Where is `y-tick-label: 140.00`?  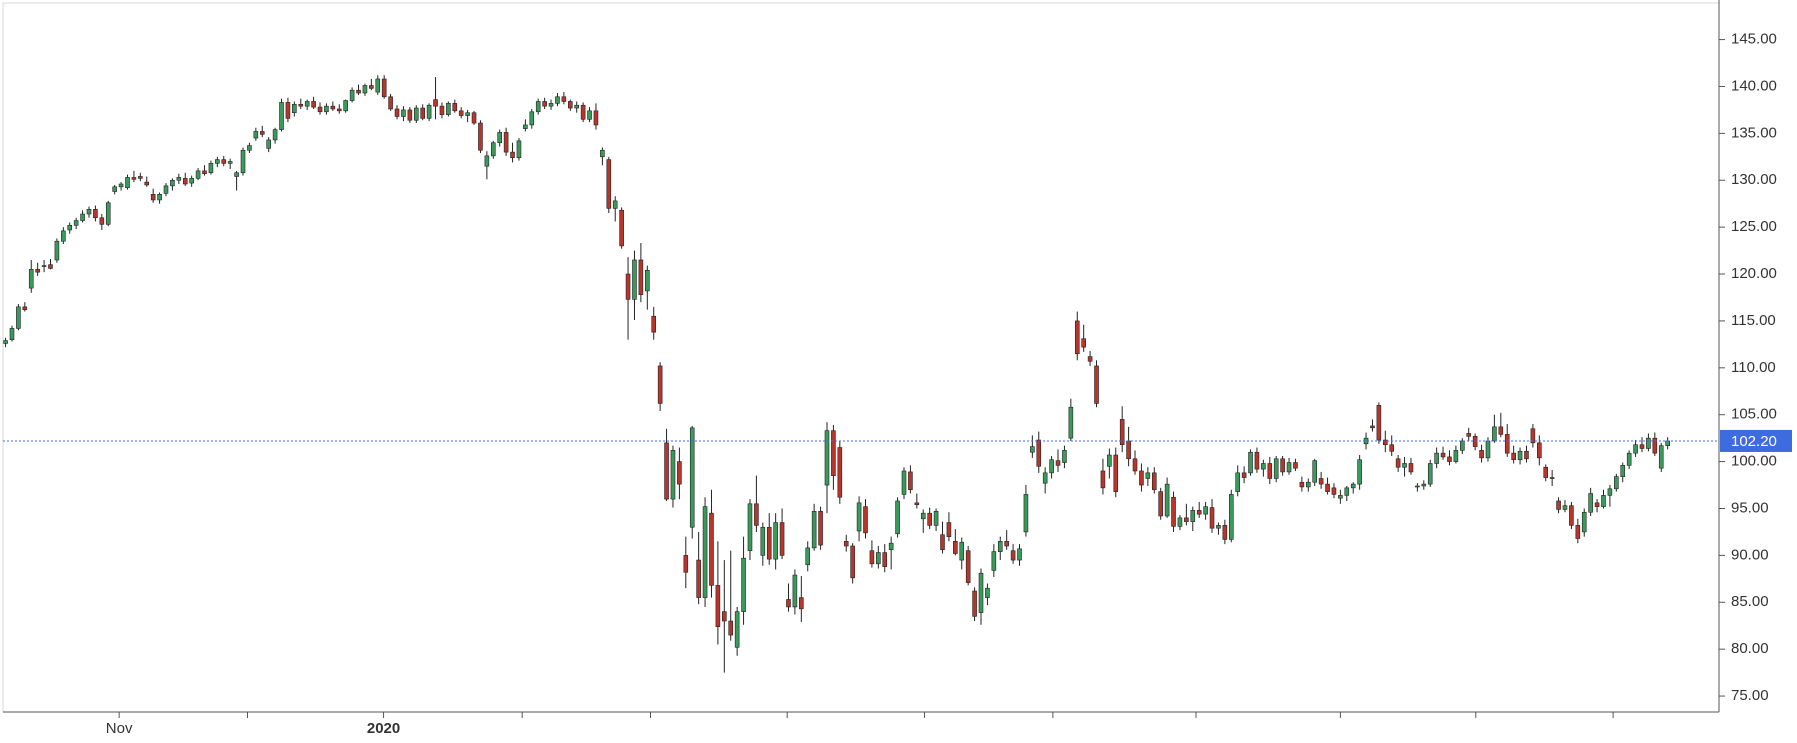 y-tick-label: 140.00 is located at coordinates (1754, 85).